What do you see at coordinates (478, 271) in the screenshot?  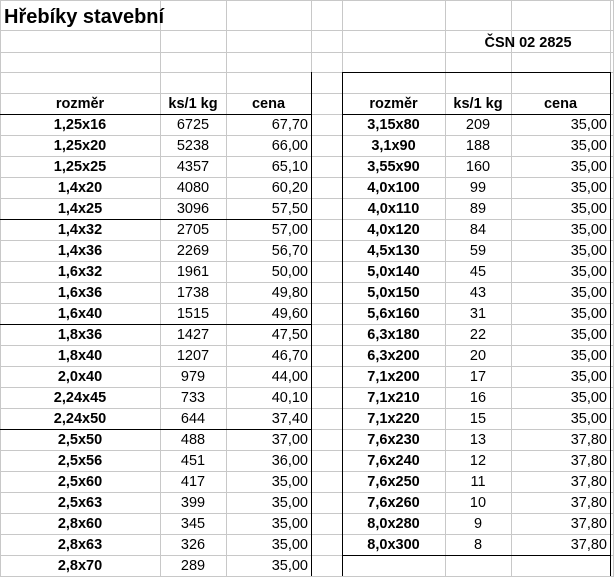 I see `right-pcs-cell: 45` at bounding box center [478, 271].